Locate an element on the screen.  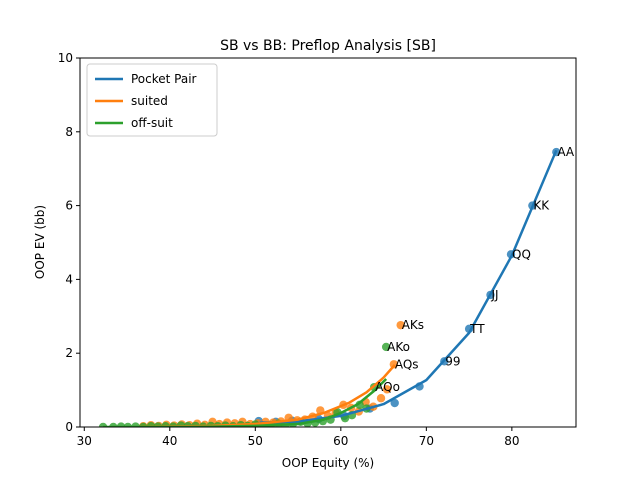
hand-label-kk: KK is located at coordinates (541, 206).